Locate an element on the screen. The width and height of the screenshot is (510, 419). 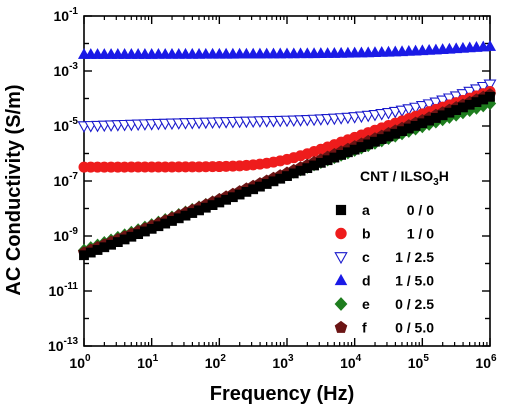
y-tick-label: 10⁻¹¹ is located at coordinates (64, 290).